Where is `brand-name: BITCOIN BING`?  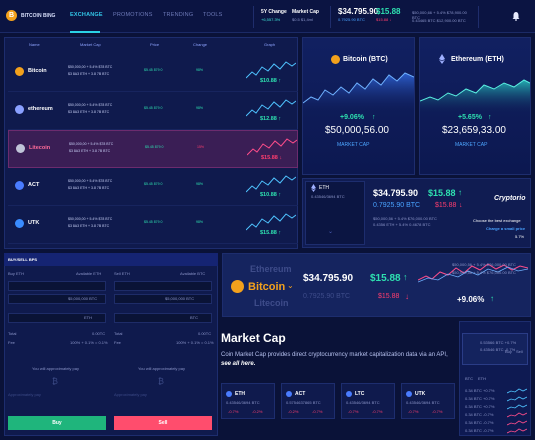 brand-name: BITCOIN BING is located at coordinates (38, 15).